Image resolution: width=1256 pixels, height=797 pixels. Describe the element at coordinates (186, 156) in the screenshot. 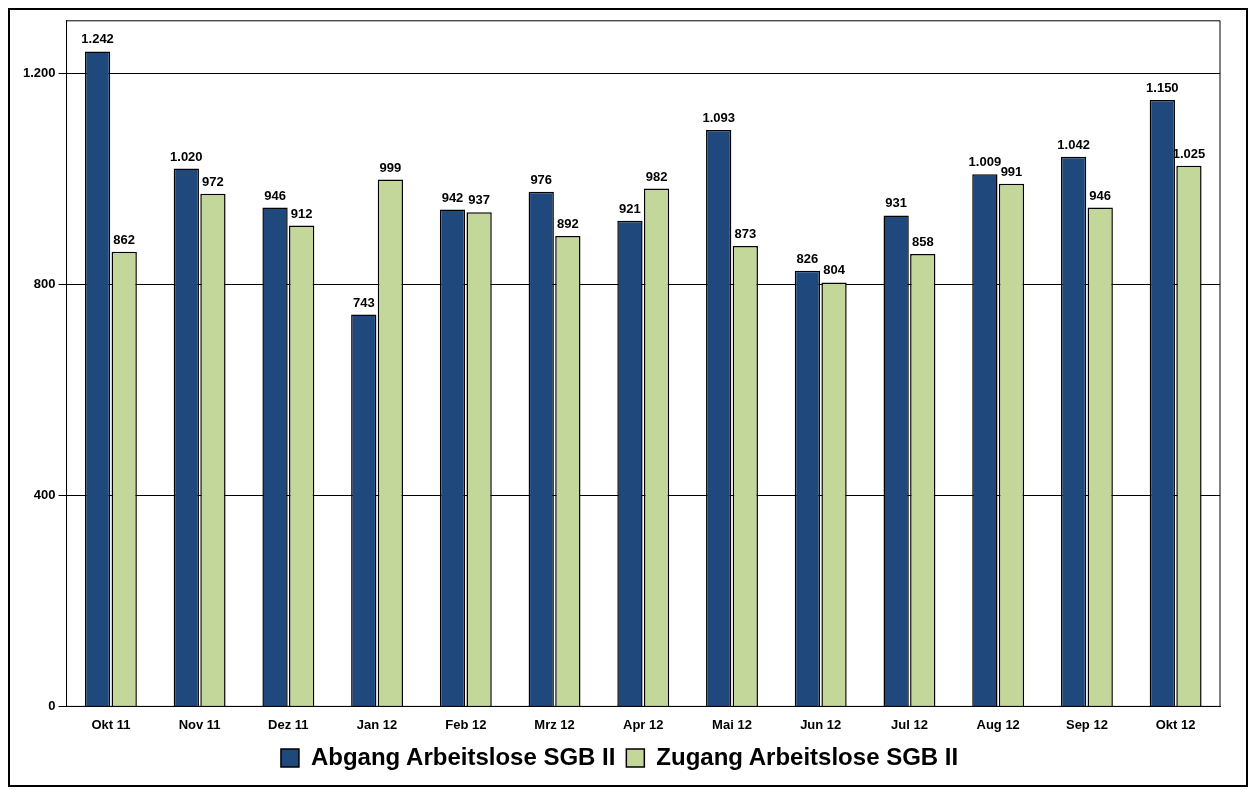

I see `data-label: 1.020` at that location.